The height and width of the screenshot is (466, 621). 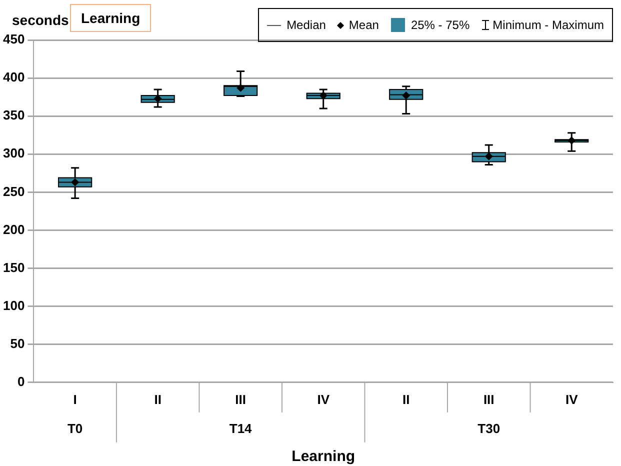 I want to click on text: Mean, so click(x=363, y=25).